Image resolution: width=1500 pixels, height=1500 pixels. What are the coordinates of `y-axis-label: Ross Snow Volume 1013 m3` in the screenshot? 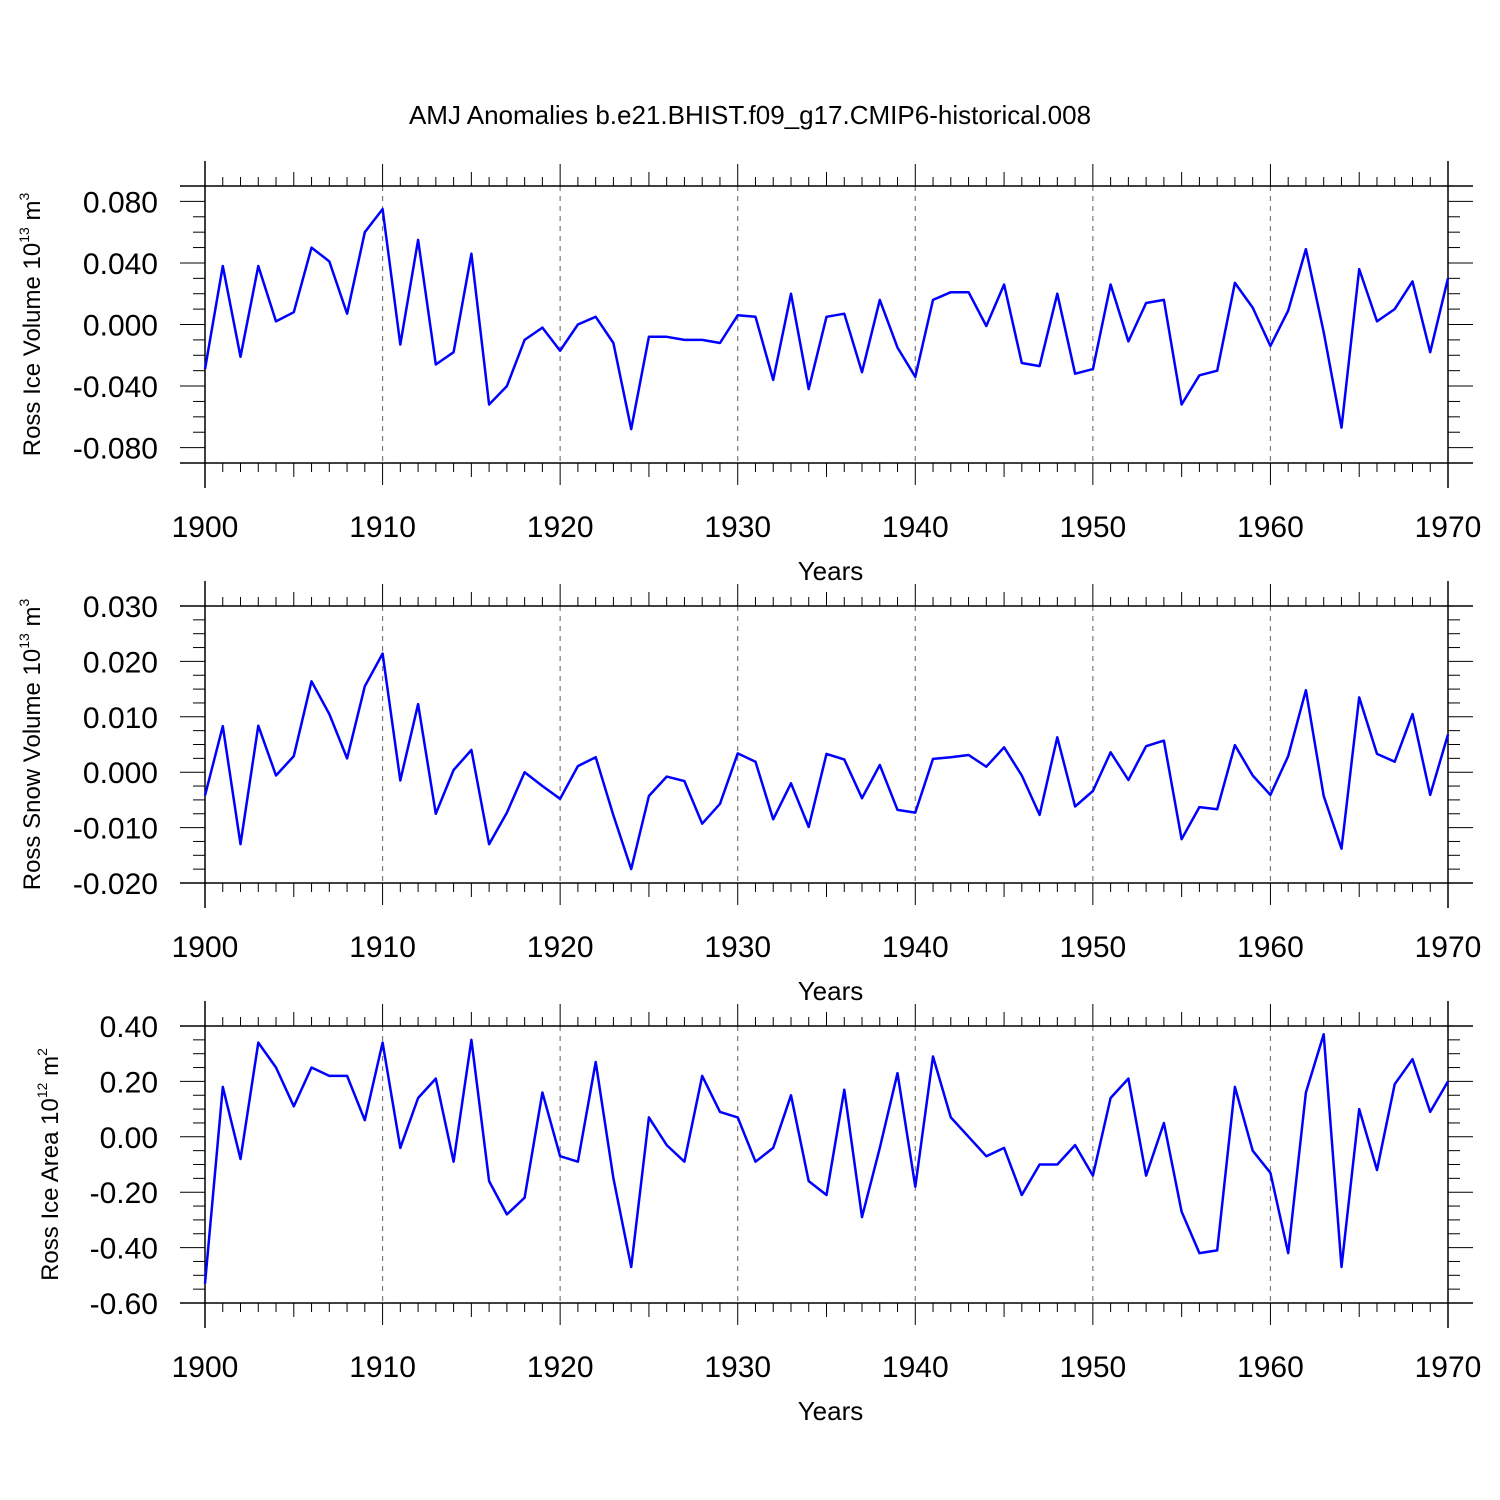 It's located at (31, 745).